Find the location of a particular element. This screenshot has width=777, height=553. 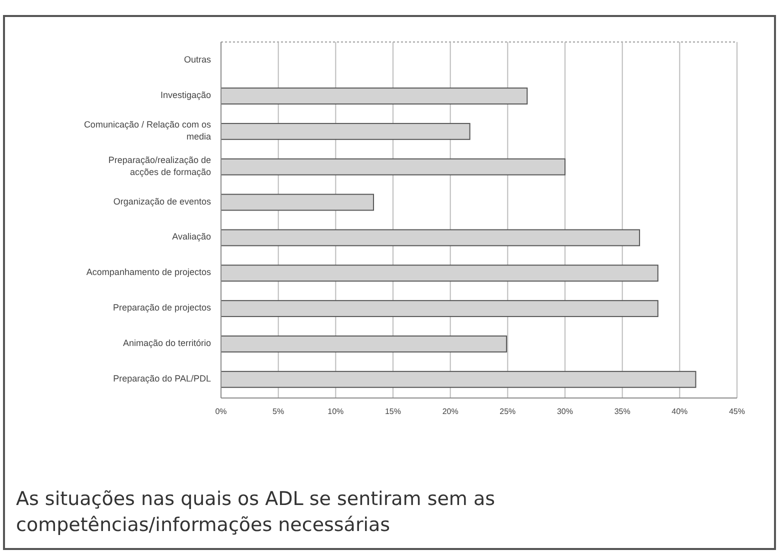

y-tick-label: Preparação de projectos is located at coordinates (162, 307).